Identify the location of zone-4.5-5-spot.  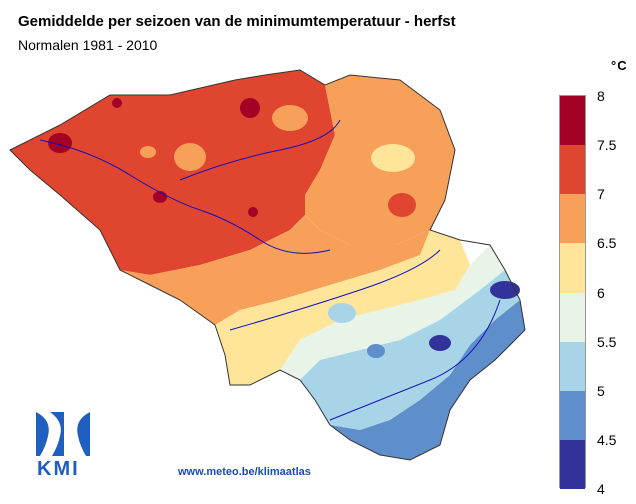
(376, 351).